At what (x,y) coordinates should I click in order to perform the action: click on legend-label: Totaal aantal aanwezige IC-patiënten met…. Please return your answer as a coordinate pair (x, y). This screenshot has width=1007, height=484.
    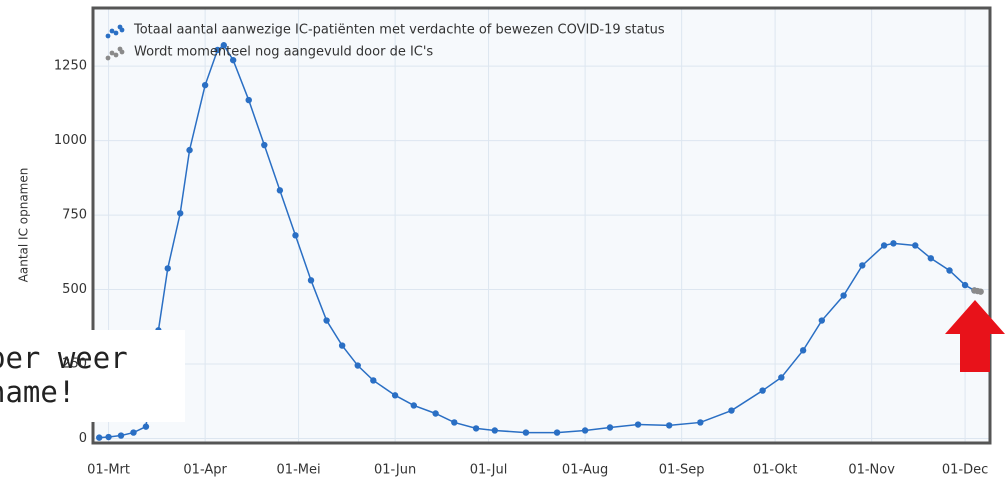
    Looking at the image, I should click on (399, 30).